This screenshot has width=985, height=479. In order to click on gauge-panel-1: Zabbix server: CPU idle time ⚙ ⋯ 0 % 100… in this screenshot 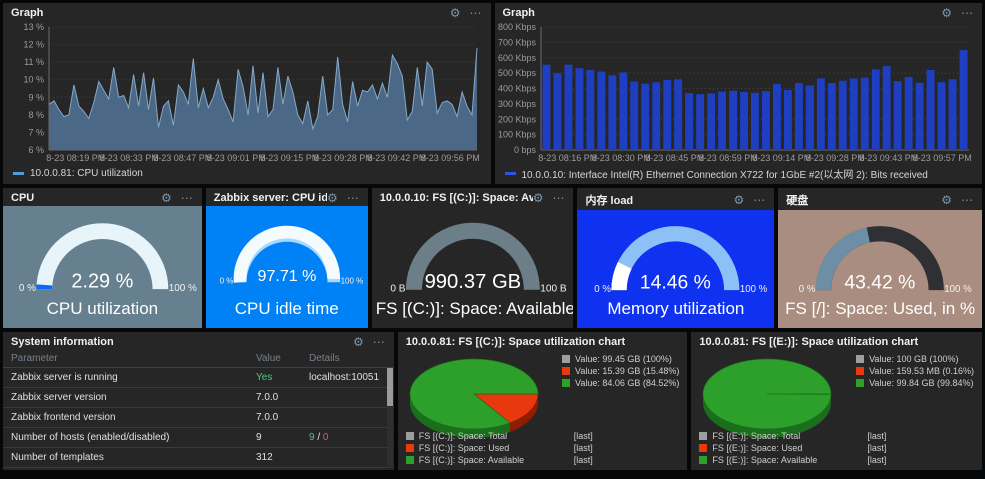, I will do `click(286, 258)`.